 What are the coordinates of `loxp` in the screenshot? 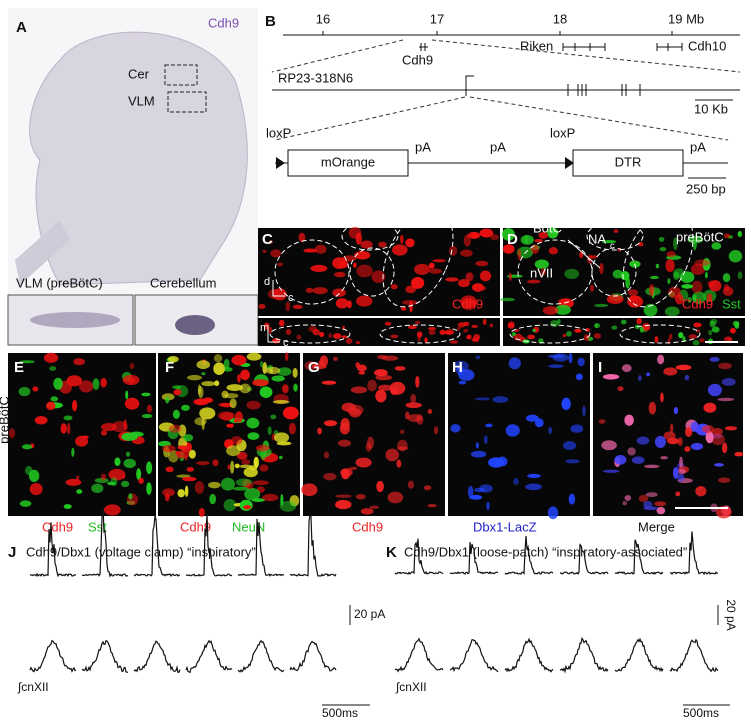 It's located at (569, 163).